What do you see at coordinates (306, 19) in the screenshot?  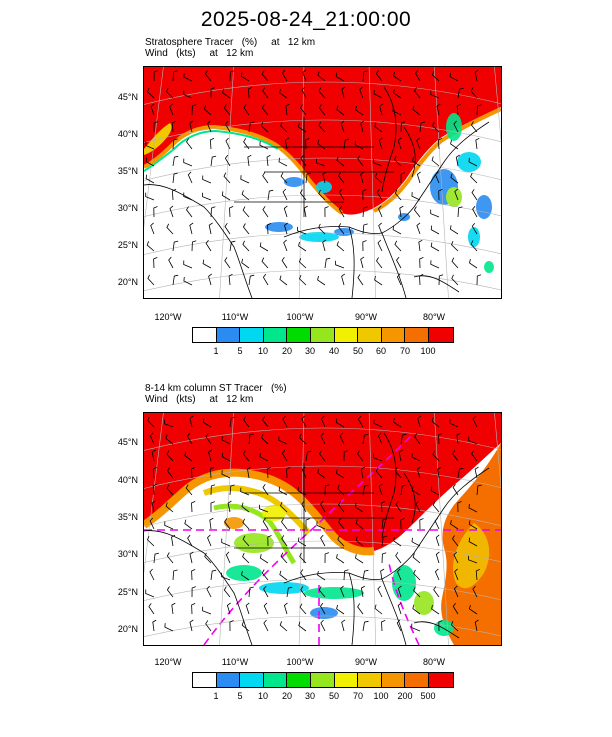 I see `figure-title: 2025-08-24_21:00:00` at bounding box center [306, 19].